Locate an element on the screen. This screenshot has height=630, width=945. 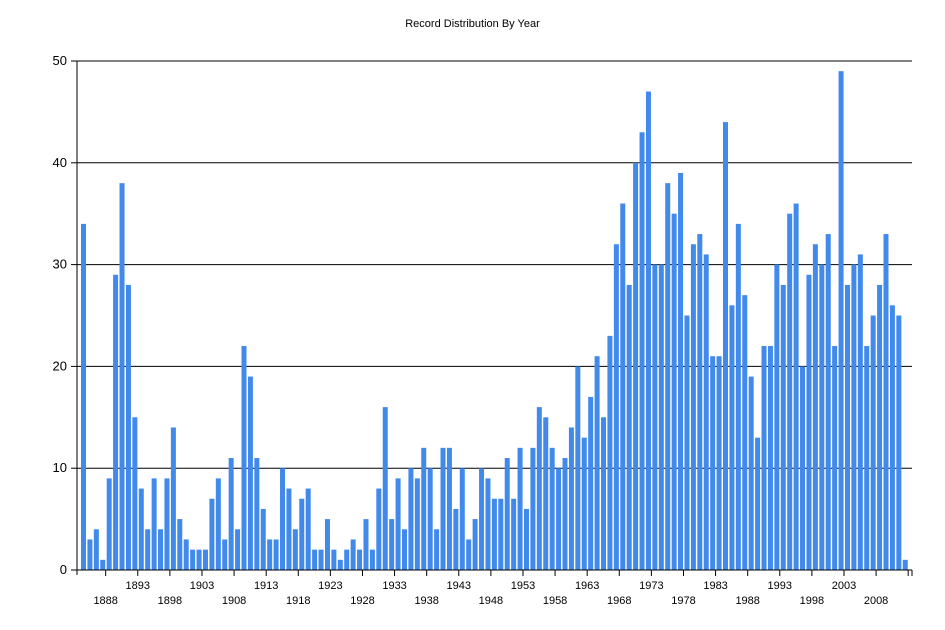
bar-1963 is located at coordinates (591, 483).